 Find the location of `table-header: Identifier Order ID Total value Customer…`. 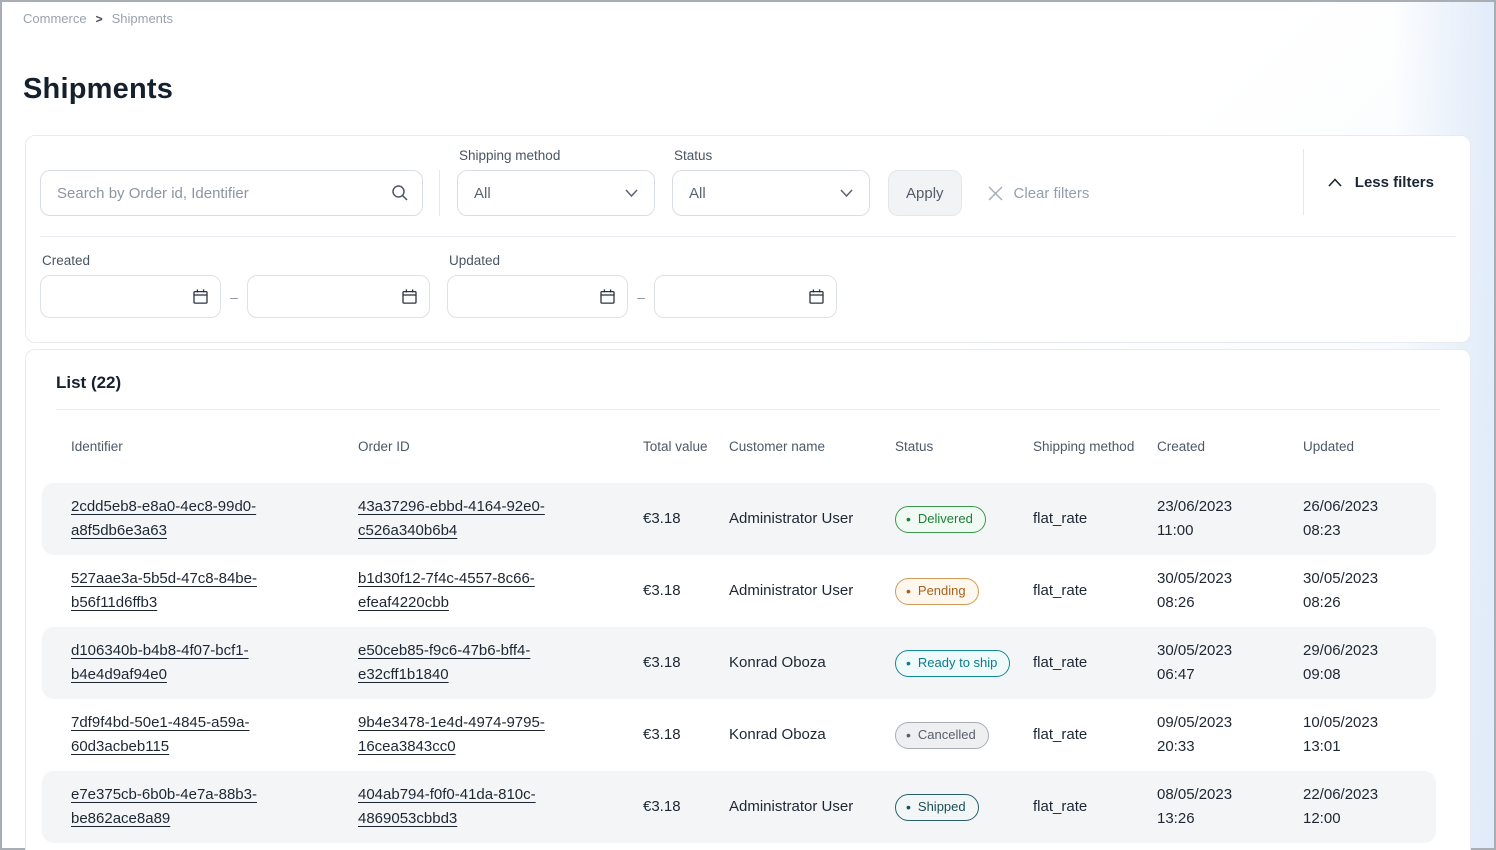

table-header: Identifier Order ID Total value Customer… is located at coordinates (739, 446).